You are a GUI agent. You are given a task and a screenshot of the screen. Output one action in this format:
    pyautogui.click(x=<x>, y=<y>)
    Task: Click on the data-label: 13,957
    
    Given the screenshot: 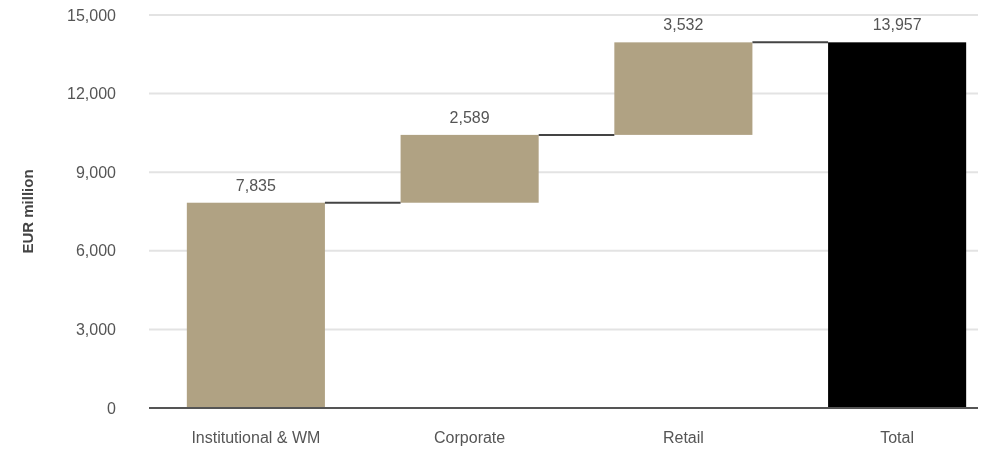 What is the action you would take?
    pyautogui.click(x=897, y=25)
    